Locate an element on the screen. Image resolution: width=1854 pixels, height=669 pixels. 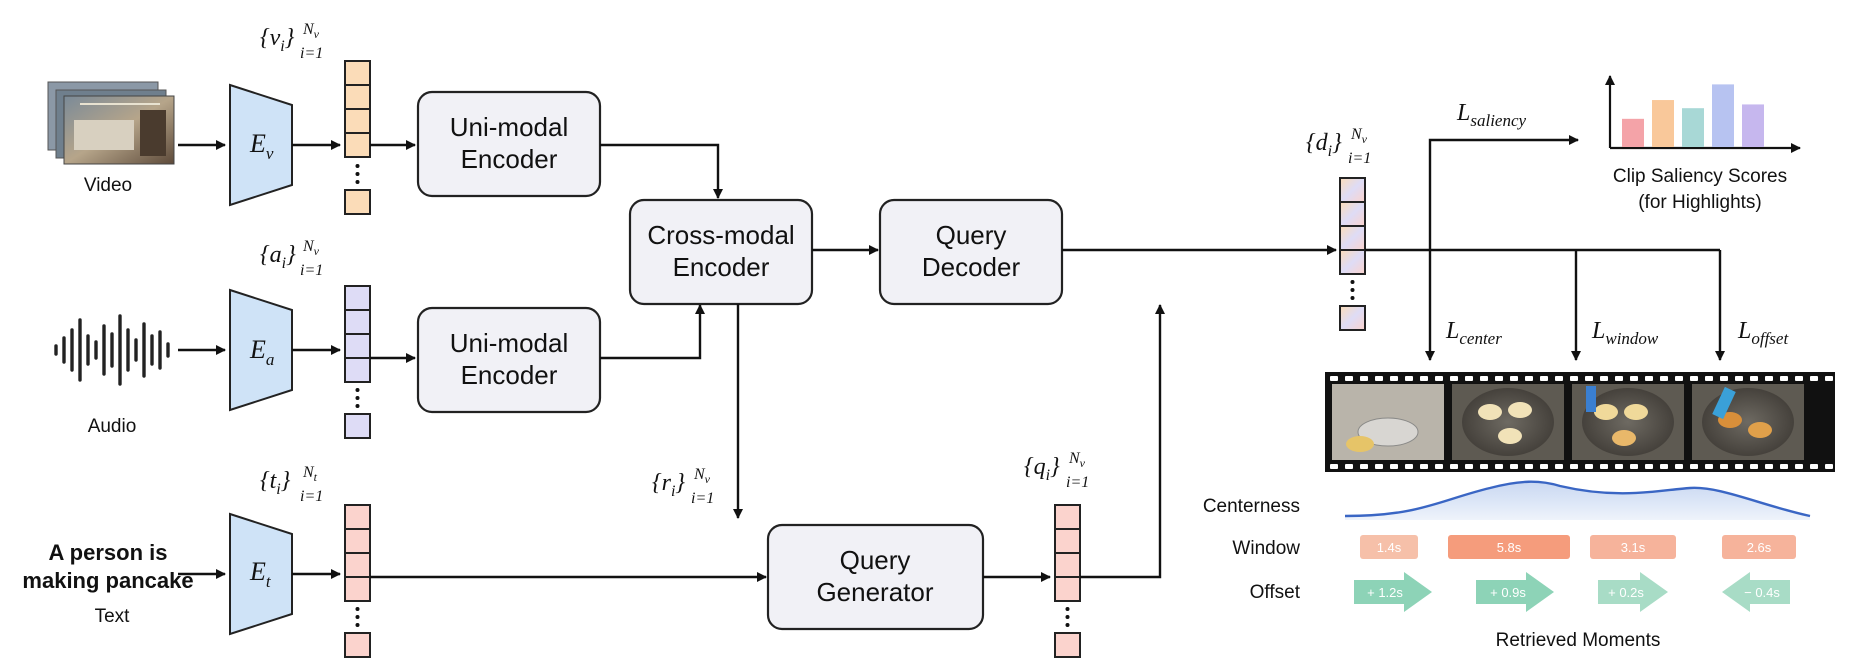
offset-arrow-1: + 1.2s is located at coordinates (1385, 592).